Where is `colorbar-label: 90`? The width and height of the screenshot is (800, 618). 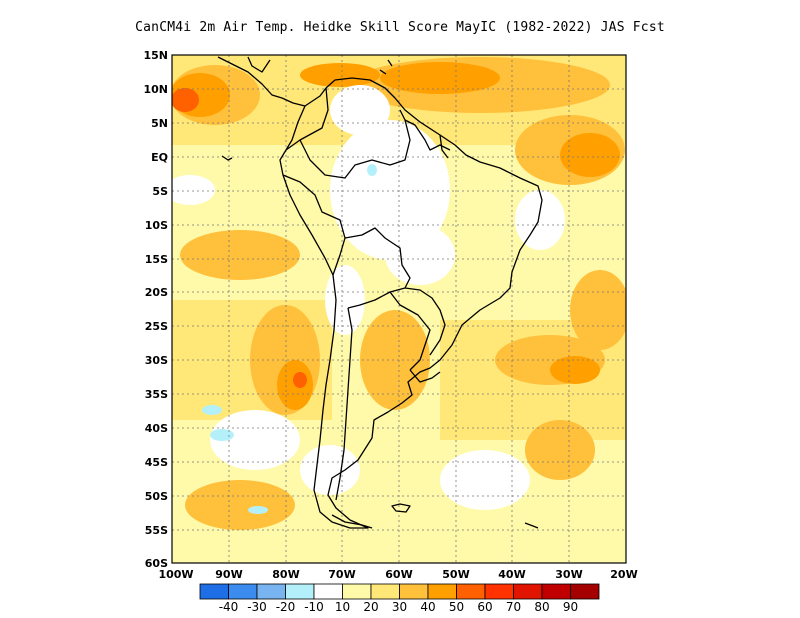
colorbar-label: 90 is located at coordinates (570, 607).